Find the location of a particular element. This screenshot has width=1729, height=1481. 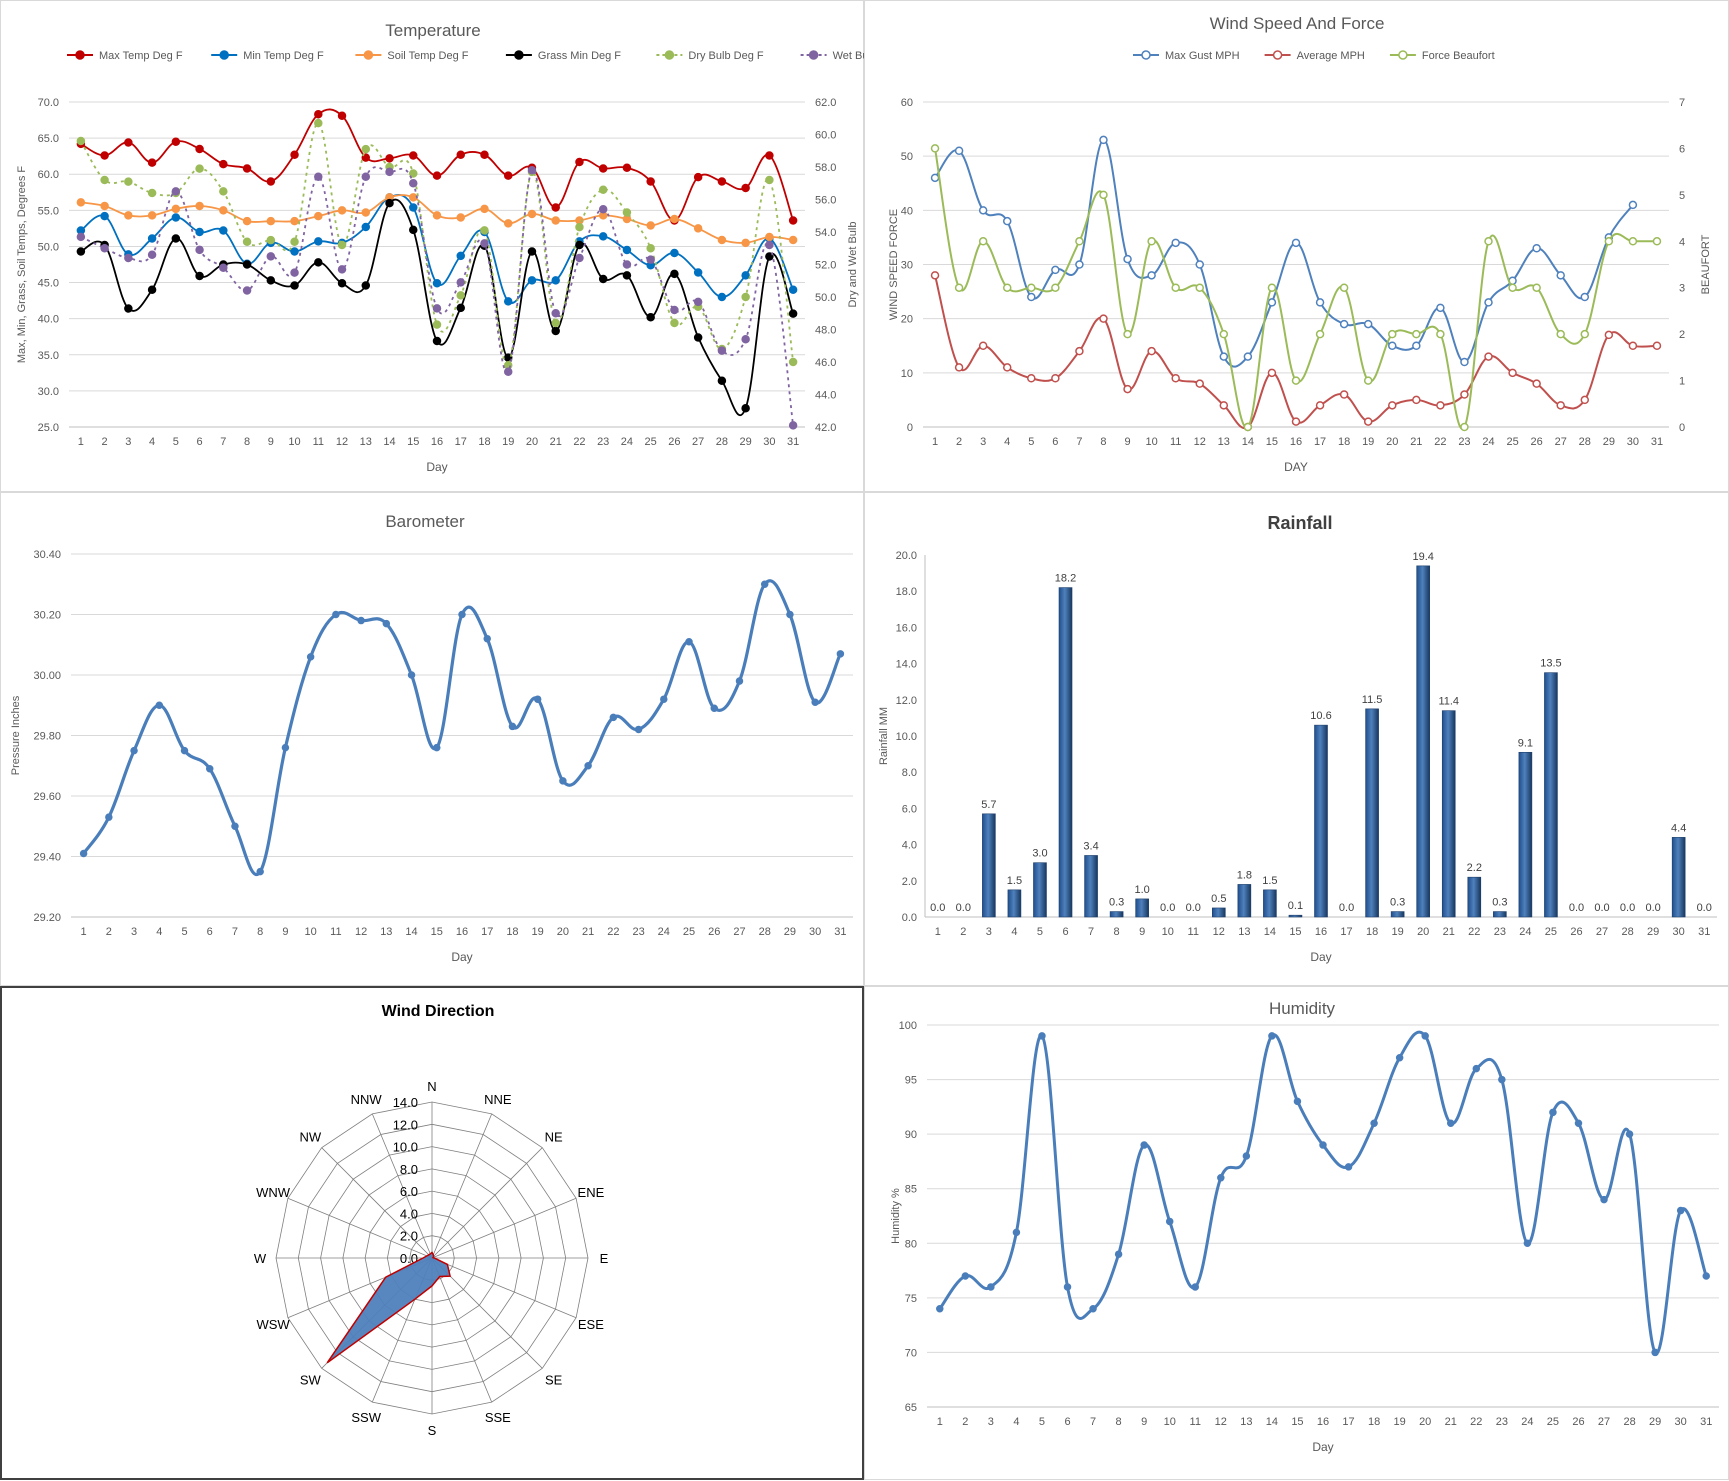

legend-label: Force Beaufort is located at coordinates (1458, 56).